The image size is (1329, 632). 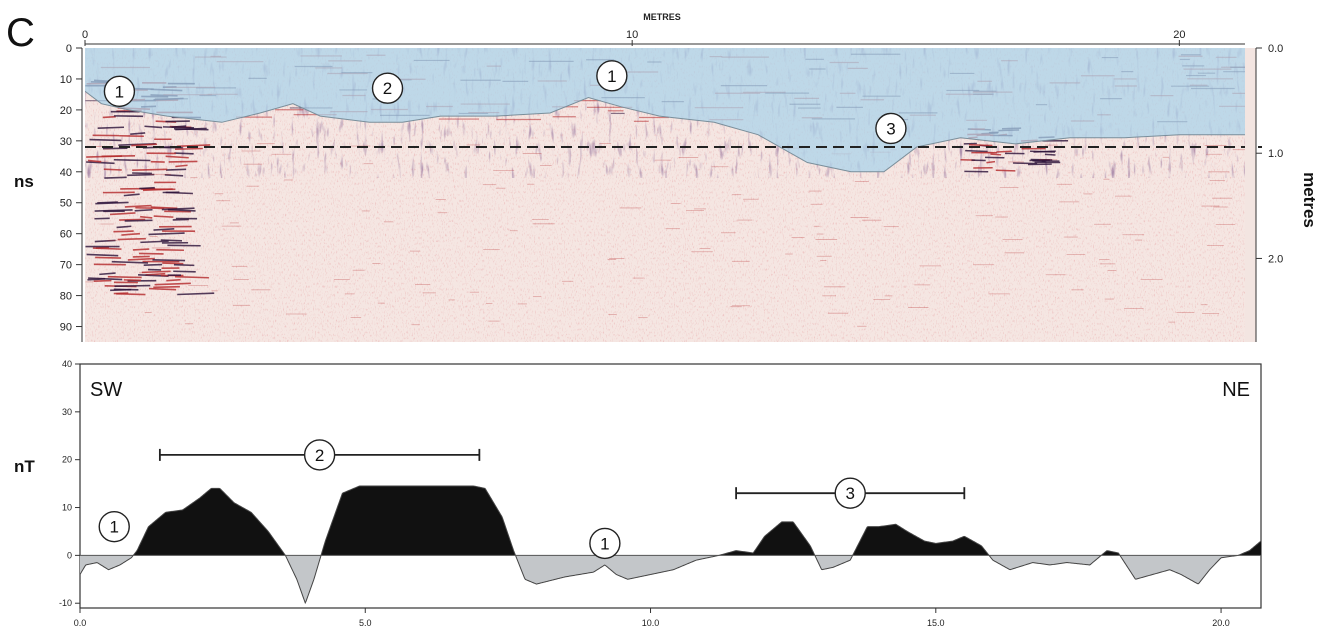 What do you see at coordinates (69, 483) in the screenshot?
I see `mag-y-ticks: 40 30 20 10 0 -10` at bounding box center [69, 483].